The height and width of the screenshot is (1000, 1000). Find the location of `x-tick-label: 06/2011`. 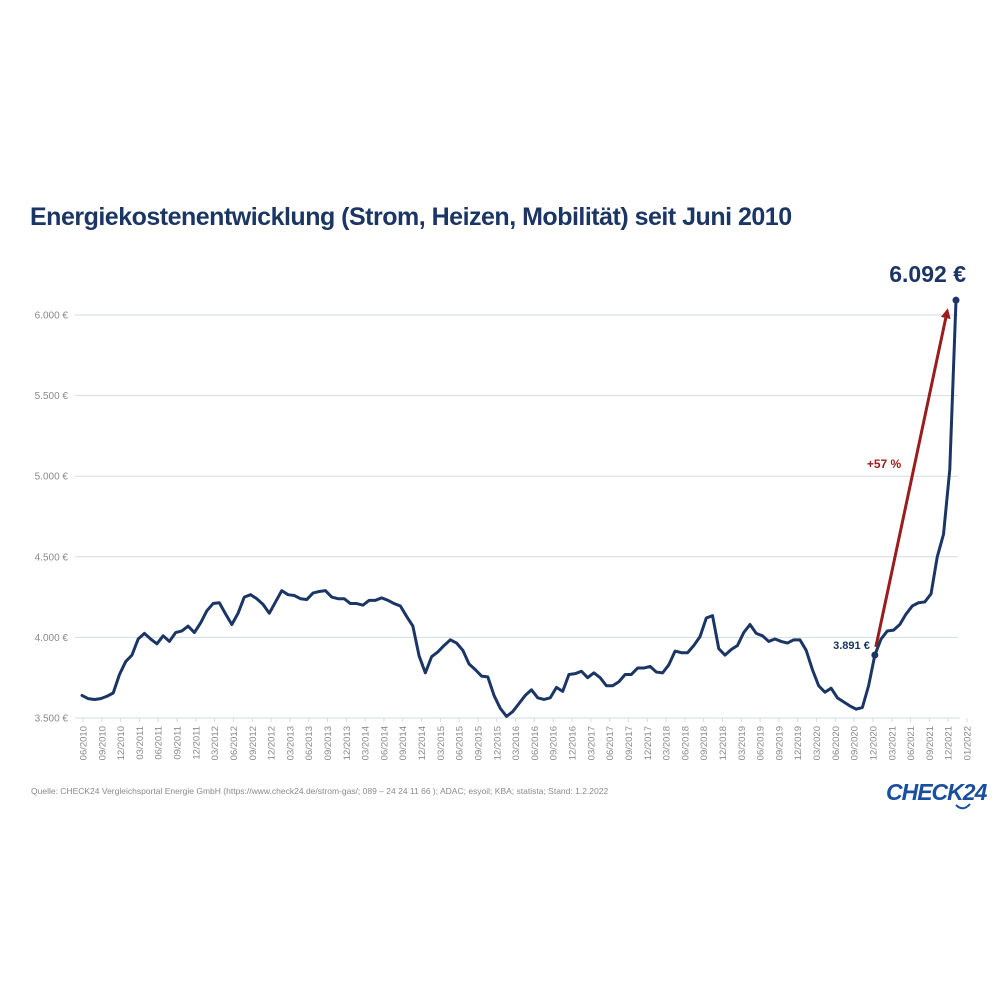

x-tick-label: 06/2011 is located at coordinates (159, 743).